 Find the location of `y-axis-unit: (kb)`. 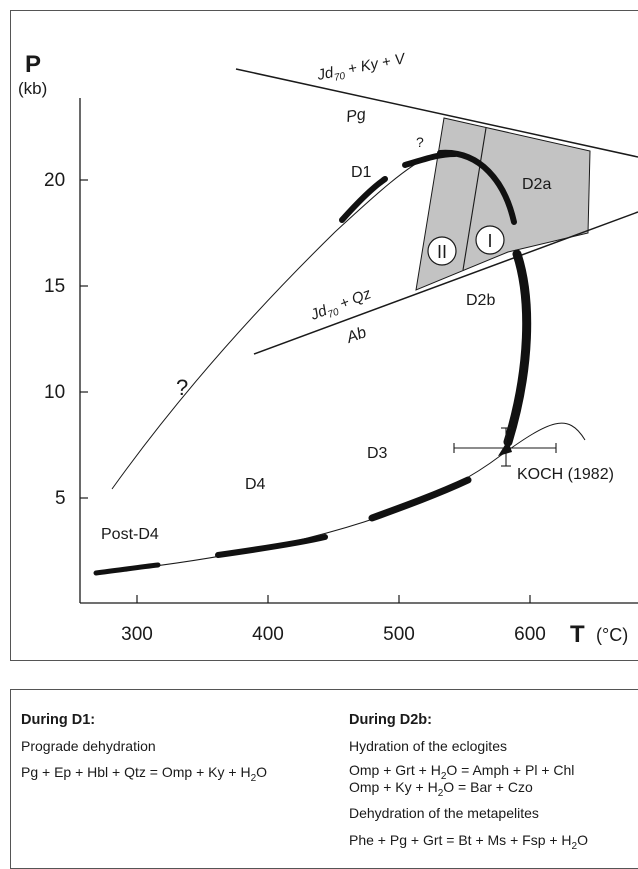

y-axis-unit: (kb) is located at coordinates (32, 88).